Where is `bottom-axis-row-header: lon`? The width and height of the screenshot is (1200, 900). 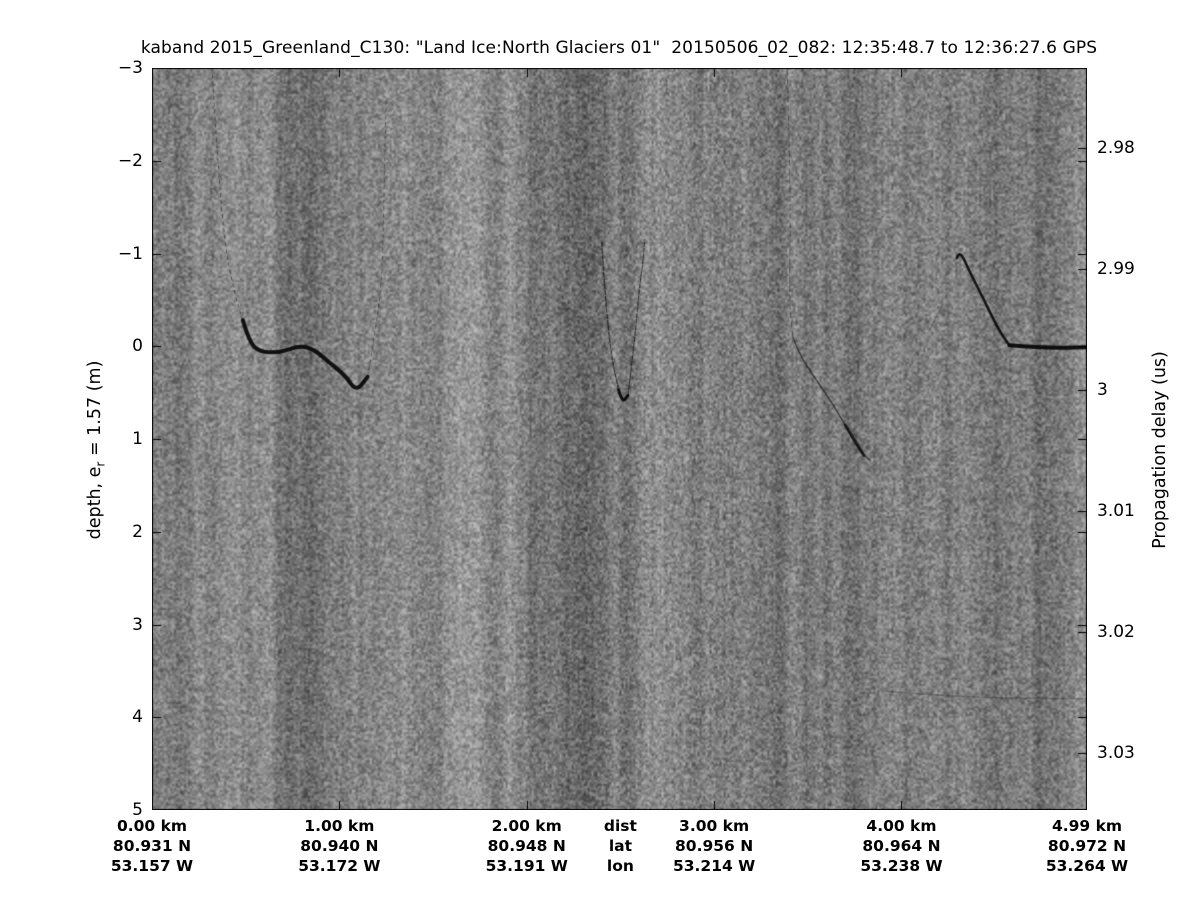
bottom-axis-row-header: lon is located at coordinates (620, 866).